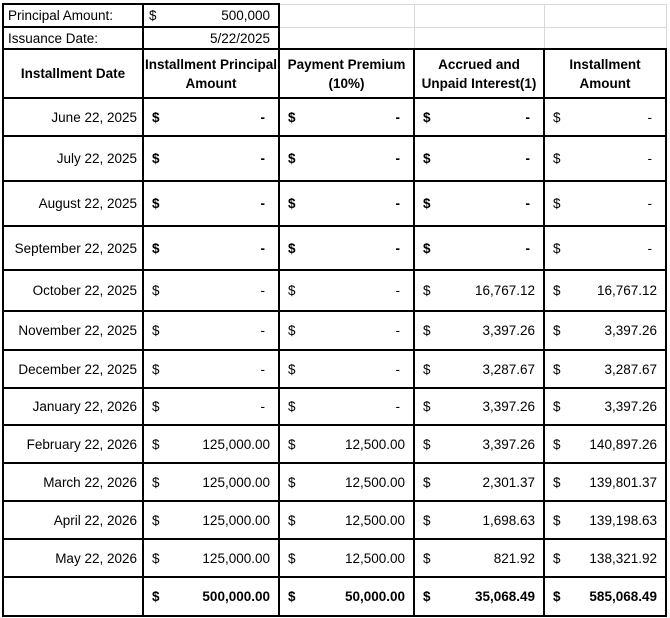 The image size is (670, 618). I want to click on column-header-payment-premium: Payment Premium (10%), so click(346, 73).